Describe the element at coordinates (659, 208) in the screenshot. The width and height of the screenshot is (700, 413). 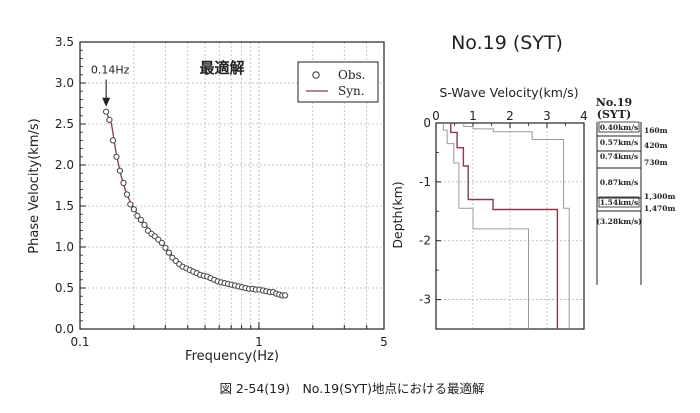
I see `layer-depth-label: 1,470m` at that location.